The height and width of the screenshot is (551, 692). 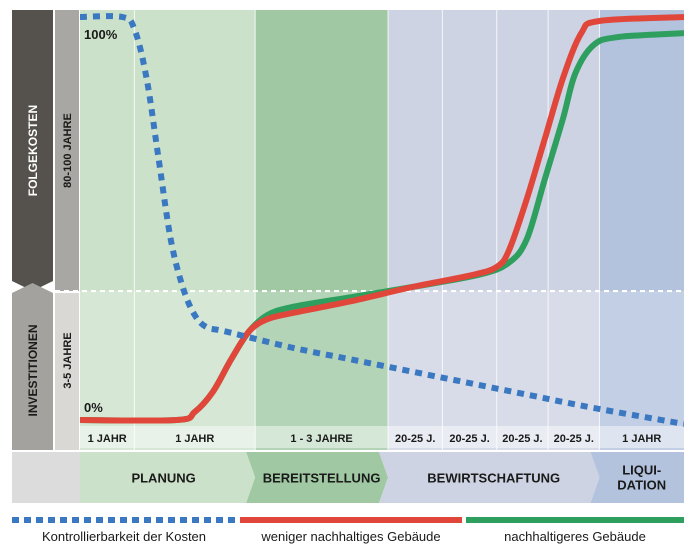 I want to click on legend-label: Kontrollierbarkeit der Kosten, so click(x=124, y=536).